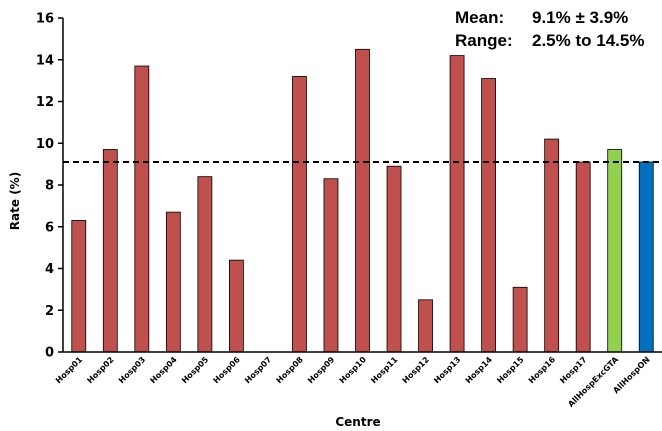 This screenshot has width=662, height=431. What do you see at coordinates (45, 102) in the screenshot?
I see `y-tick-label: 12` at bounding box center [45, 102].